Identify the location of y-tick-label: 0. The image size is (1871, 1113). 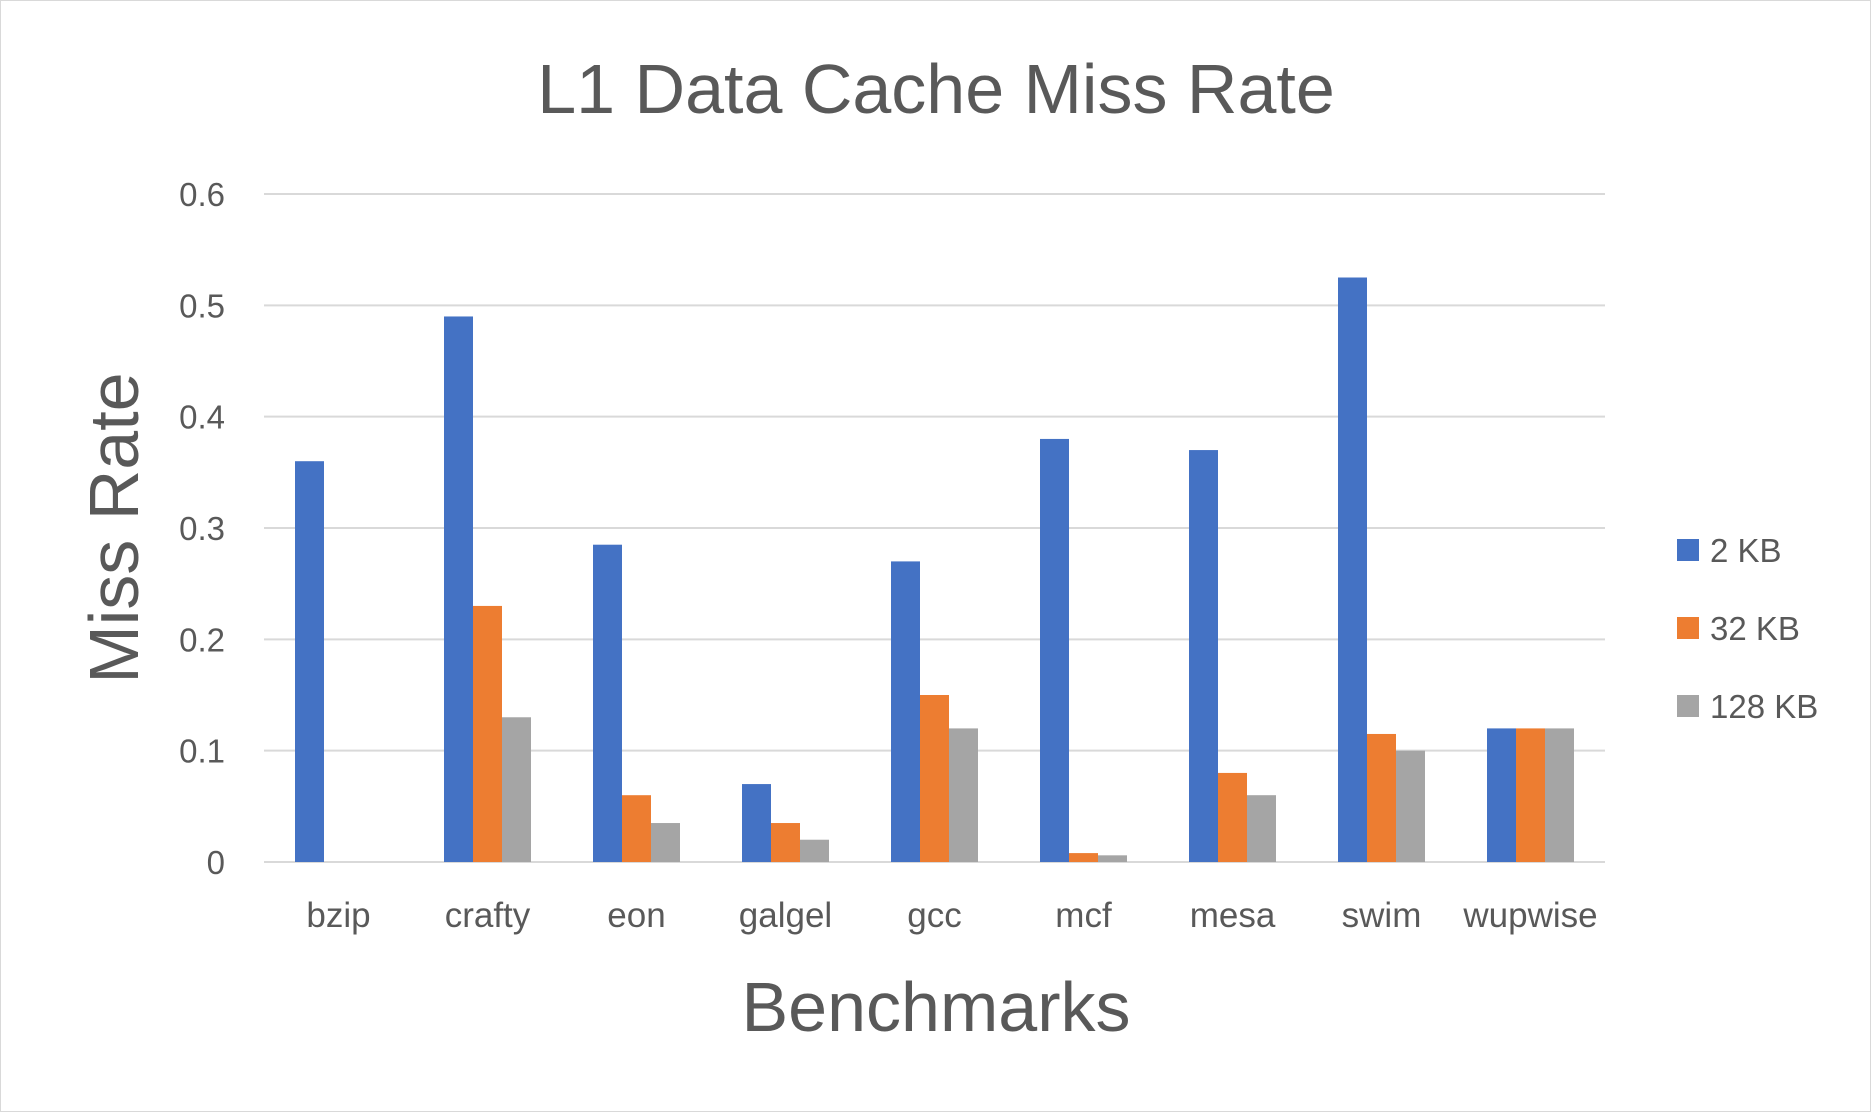
(216, 862).